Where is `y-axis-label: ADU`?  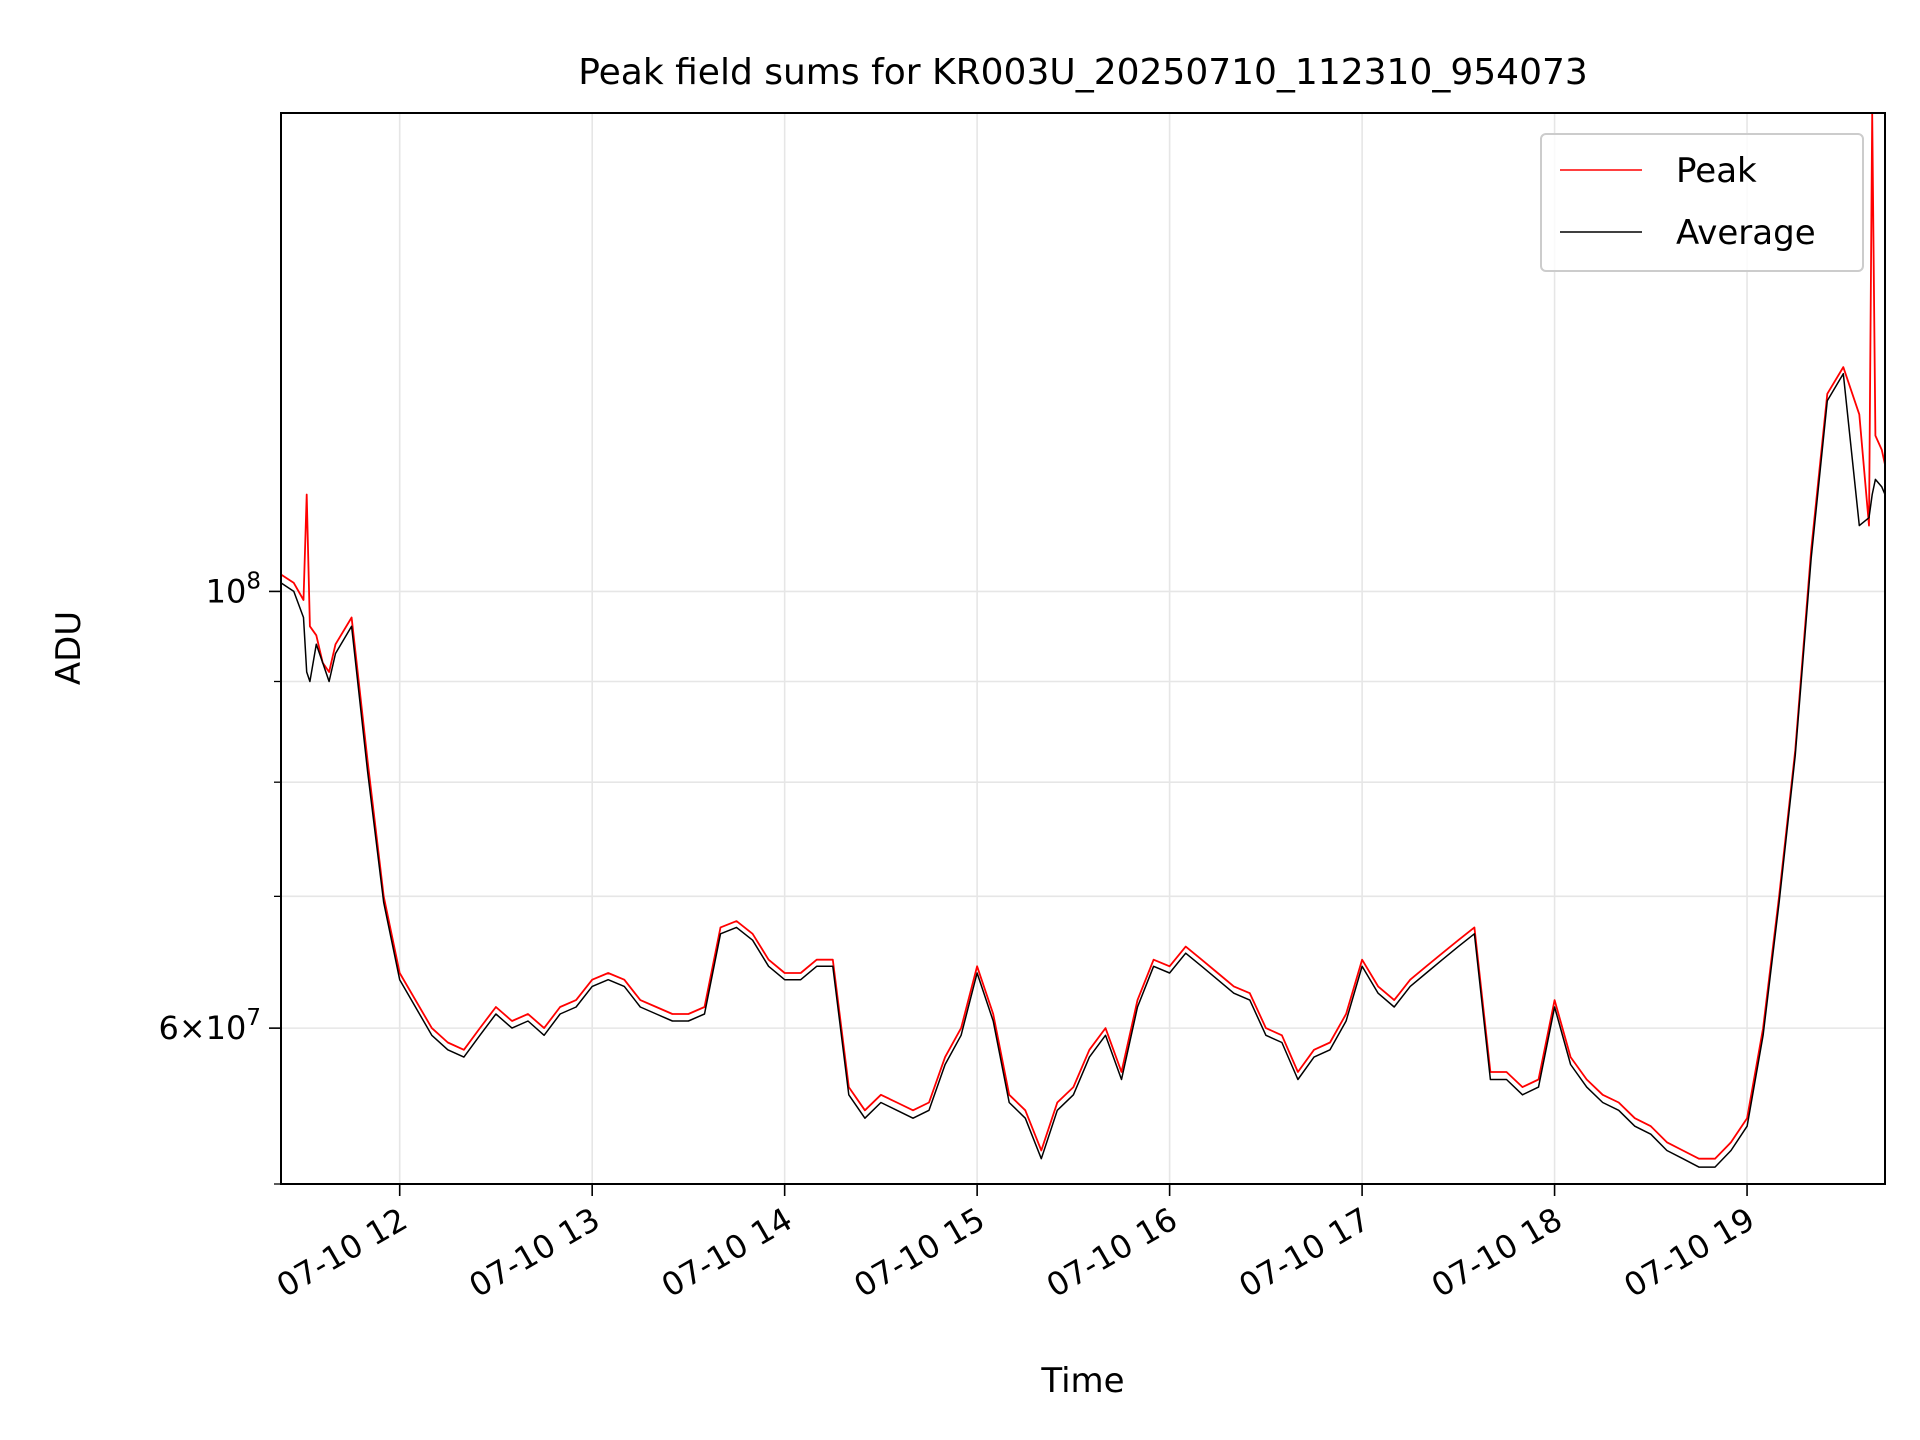
y-axis-label: ADU is located at coordinates (69, 648).